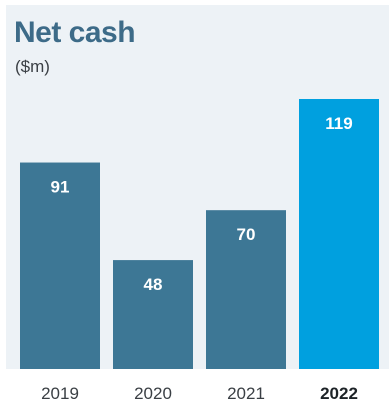 The width and height of the screenshot is (389, 409). Describe the element at coordinates (32, 66) in the screenshot. I see `chart-unit-label: ($m)` at that location.